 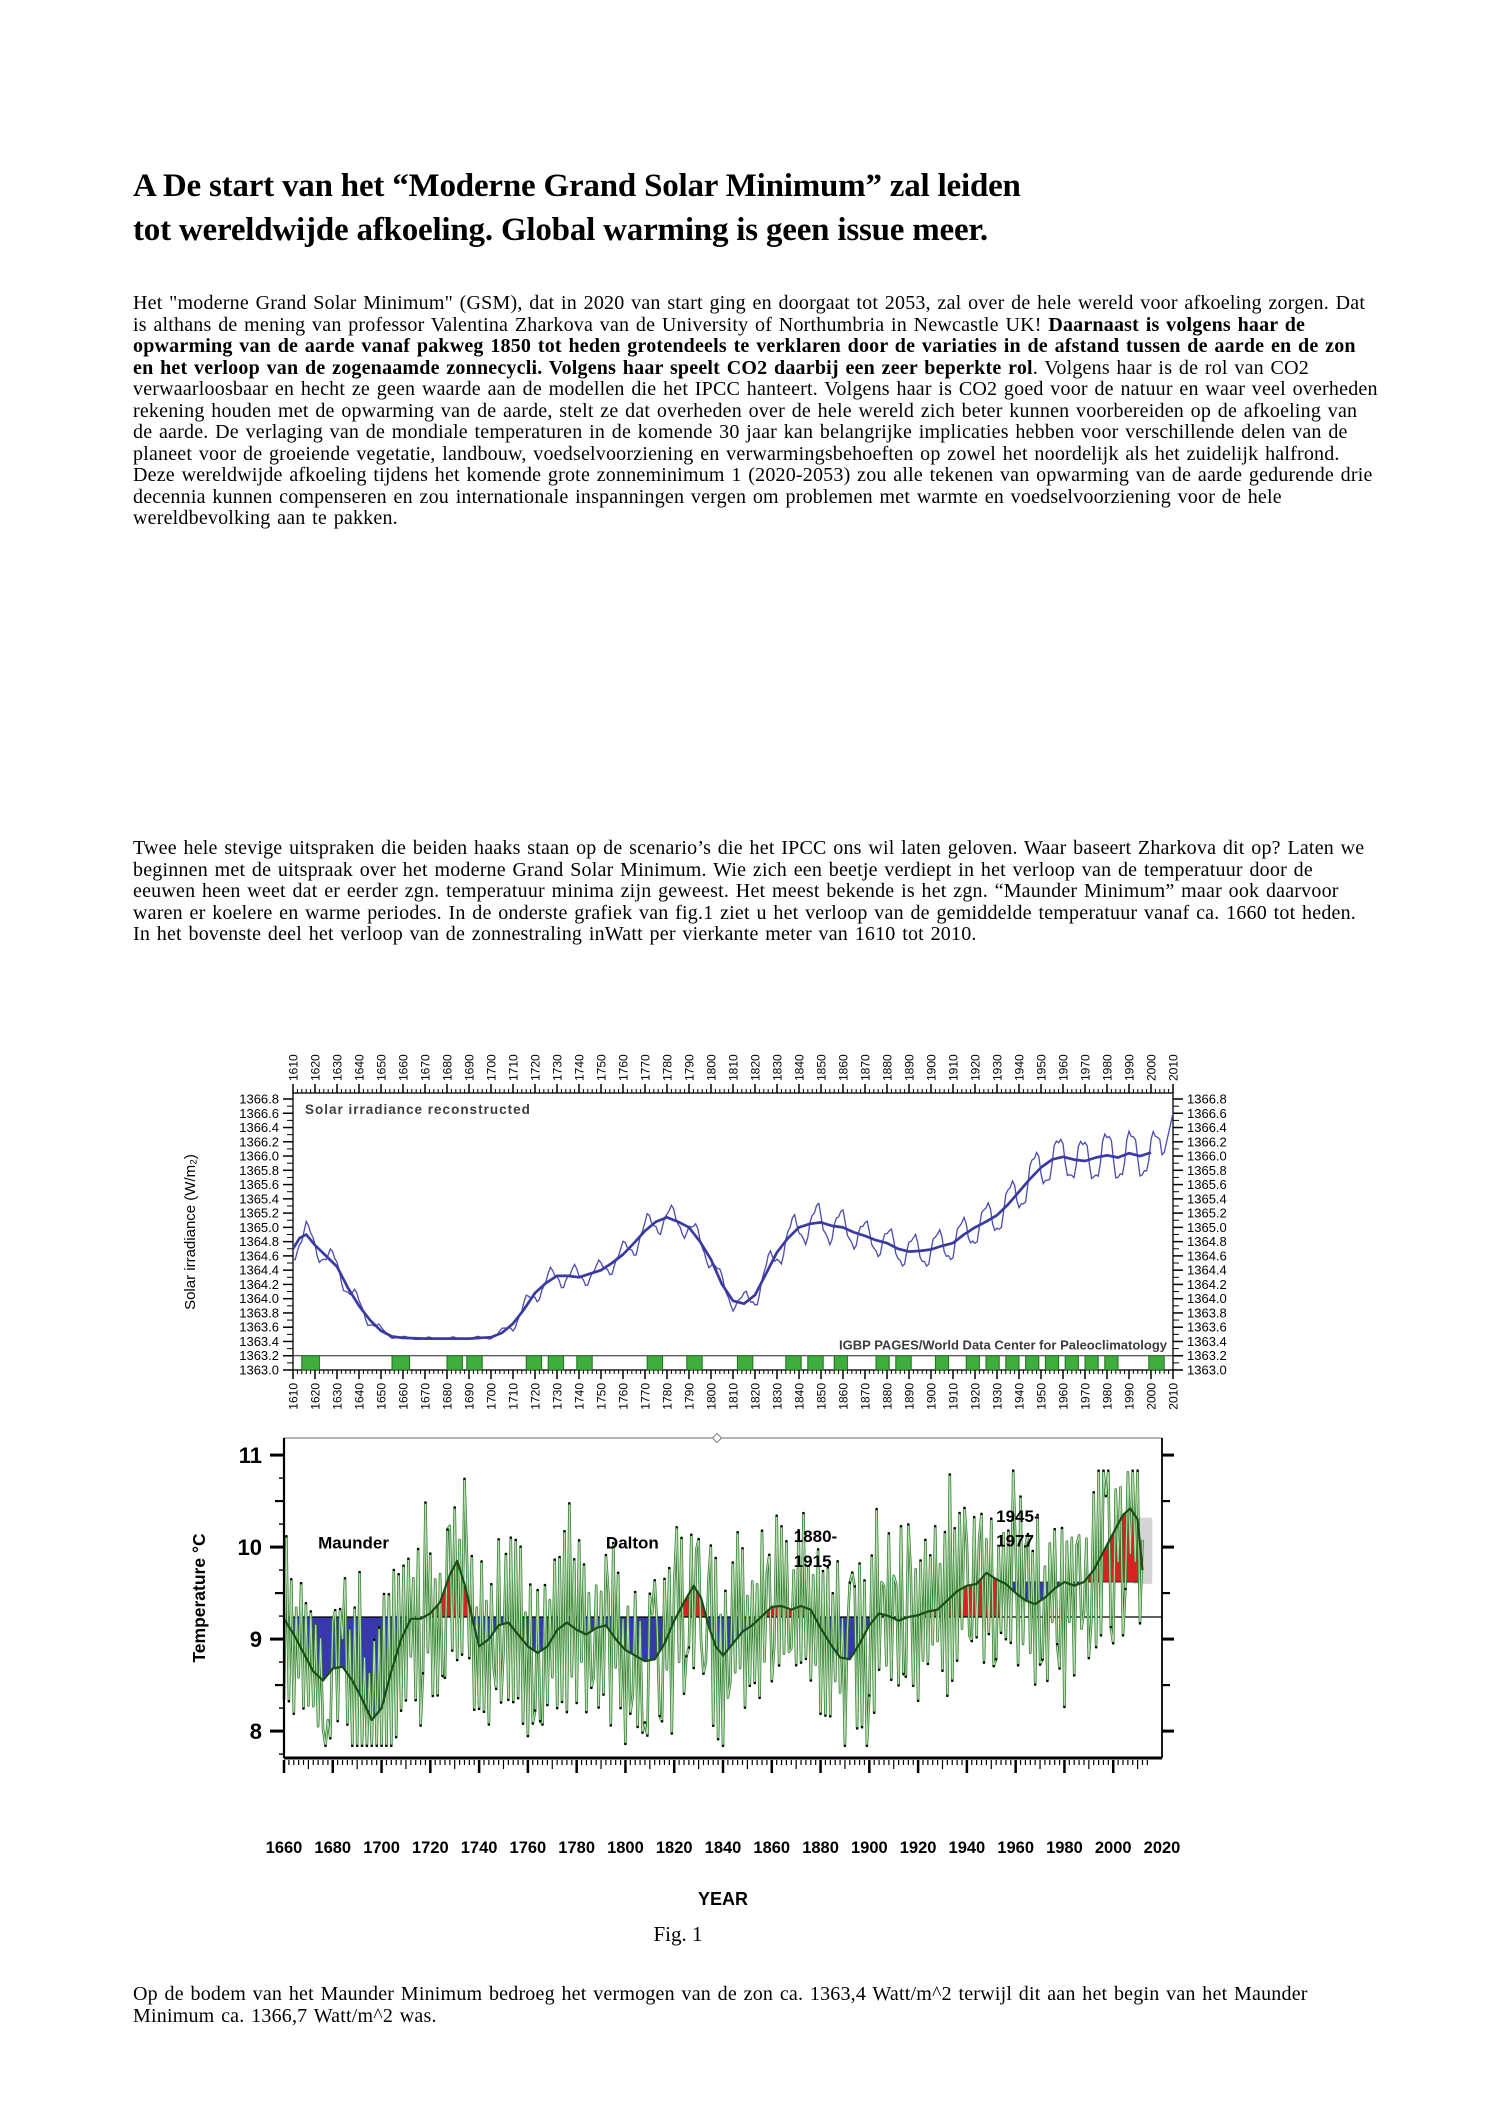 I want to click on plot-frame, so click(x=733, y=1231).